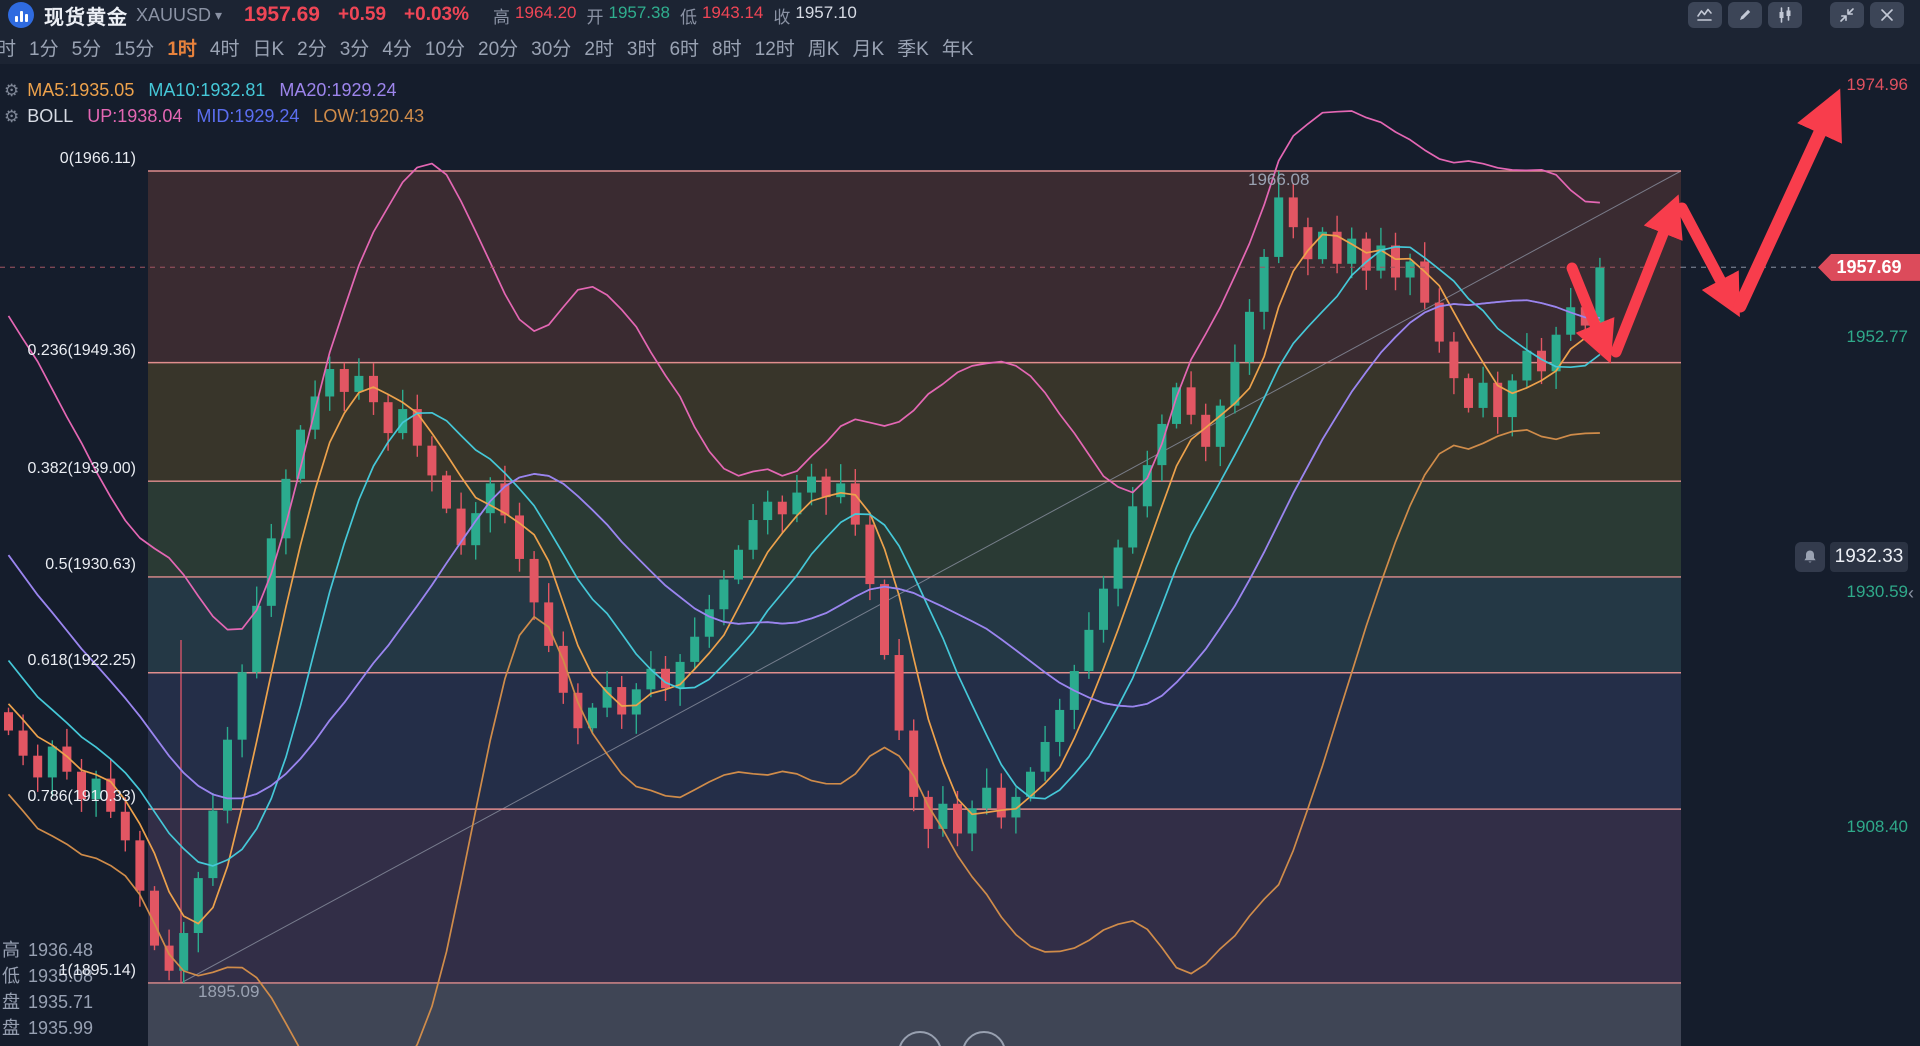 Image resolution: width=1920 pixels, height=1046 pixels. I want to click on alert-price-value: 1932.33, so click(1869, 557).